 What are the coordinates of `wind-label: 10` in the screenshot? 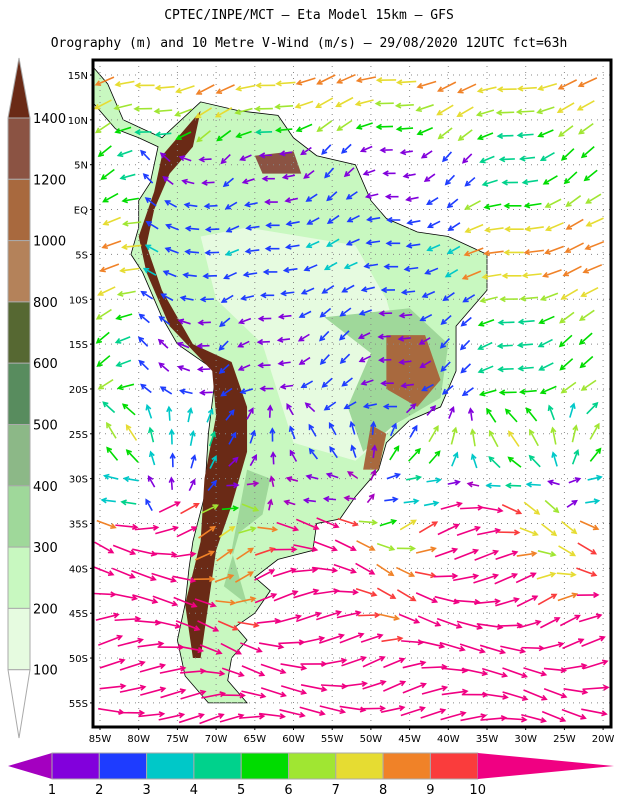 It's located at (477, 790).